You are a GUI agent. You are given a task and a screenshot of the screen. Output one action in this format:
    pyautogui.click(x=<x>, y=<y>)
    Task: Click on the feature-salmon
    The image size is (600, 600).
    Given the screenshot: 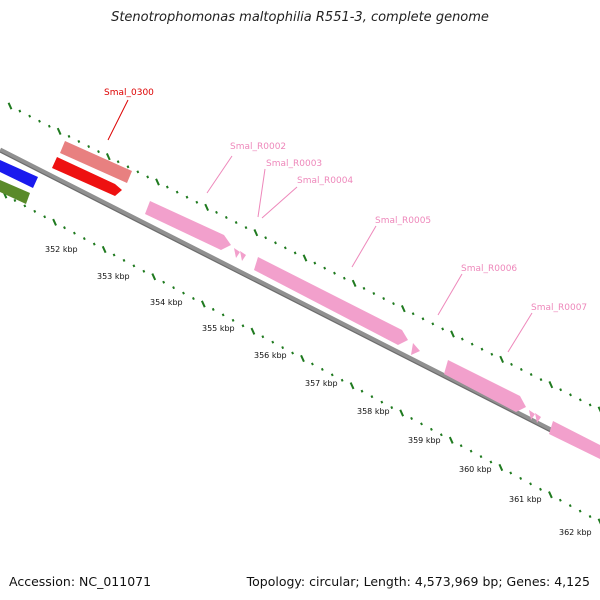 What is the action you would take?
    pyautogui.click(x=96, y=162)
    